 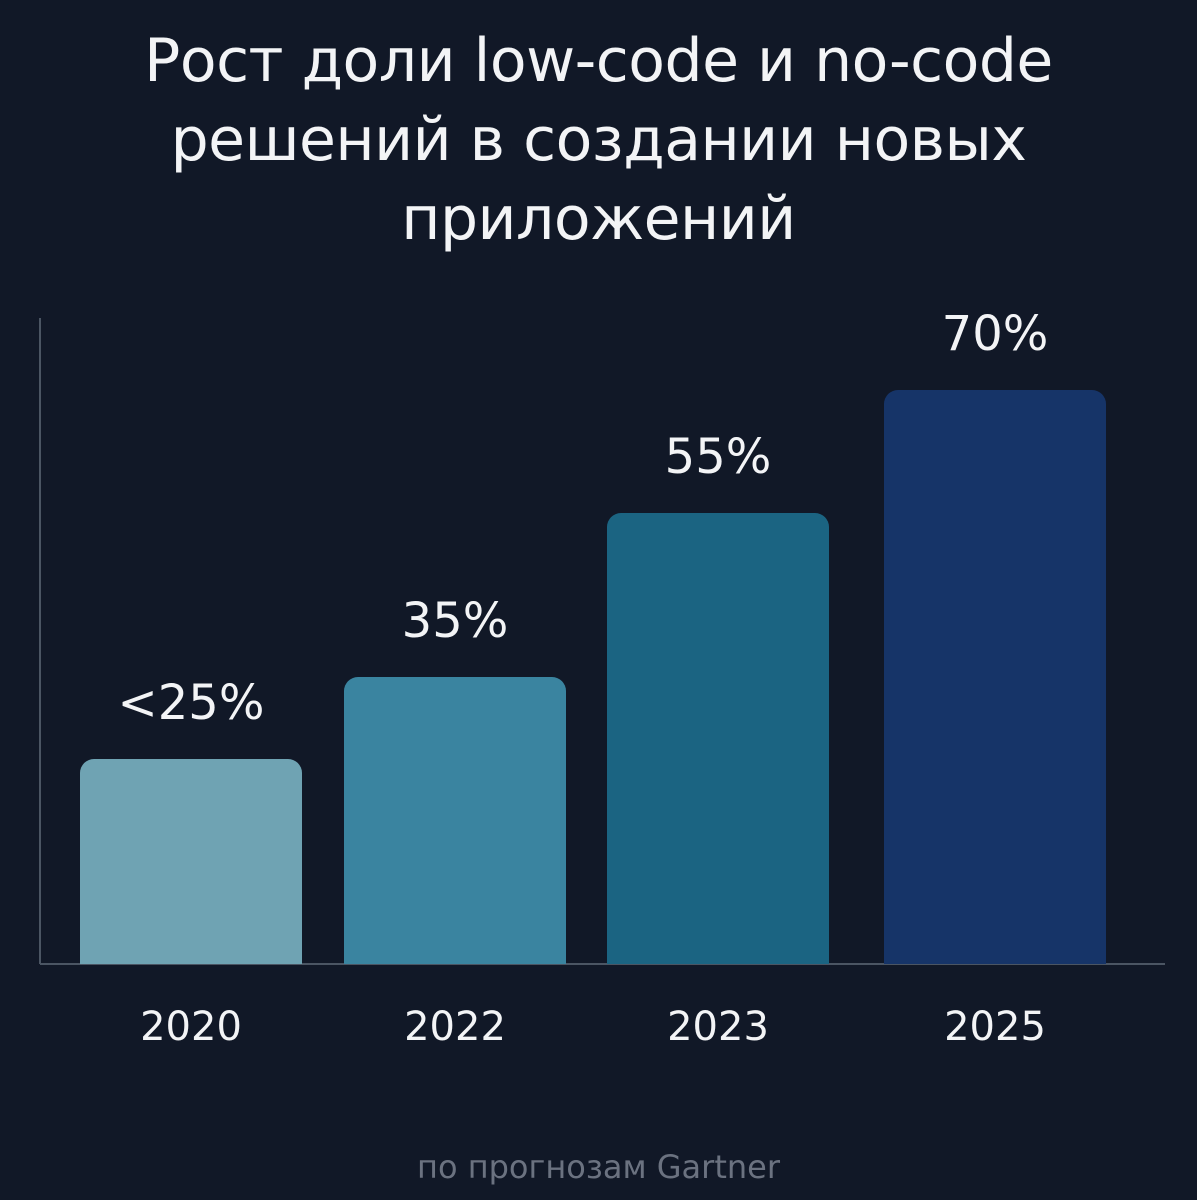 I want to click on bar-2022, so click(x=455, y=820).